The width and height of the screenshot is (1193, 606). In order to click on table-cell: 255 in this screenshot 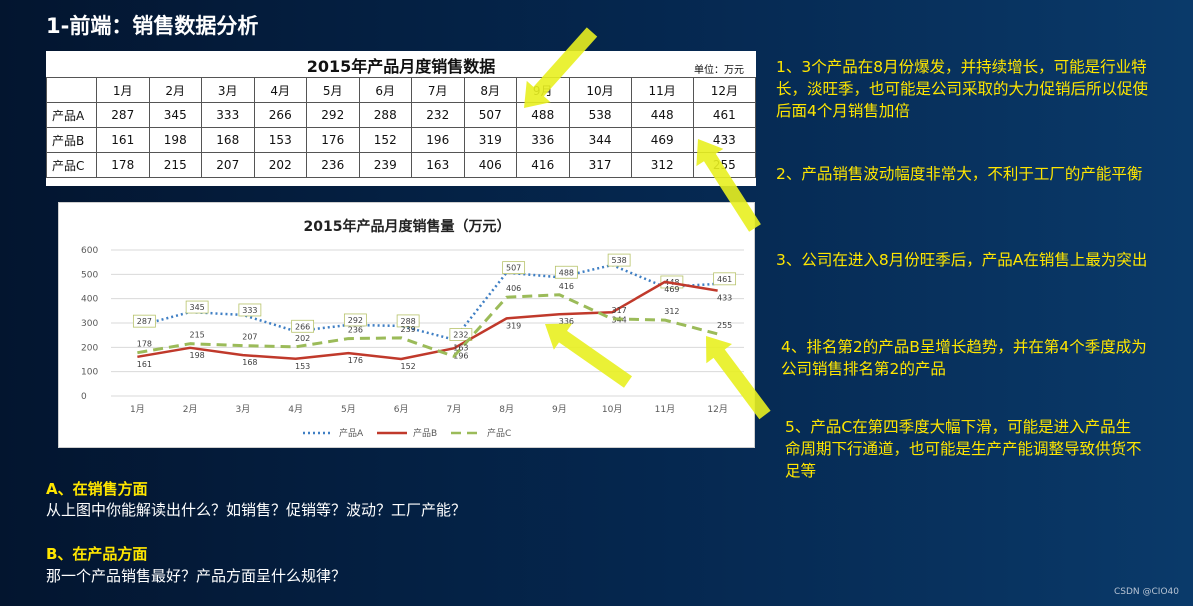, I will do `click(724, 165)`.